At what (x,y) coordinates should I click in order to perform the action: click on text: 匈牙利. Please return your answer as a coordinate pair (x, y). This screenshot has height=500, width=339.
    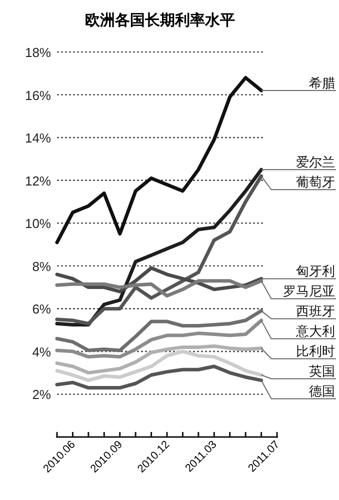
    Looking at the image, I should click on (315, 271).